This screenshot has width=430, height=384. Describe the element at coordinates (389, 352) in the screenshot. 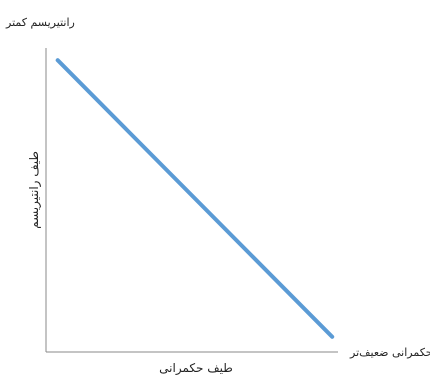

I see `x-axis-end-label: حکمرانی ضعیف‌تر` at that location.